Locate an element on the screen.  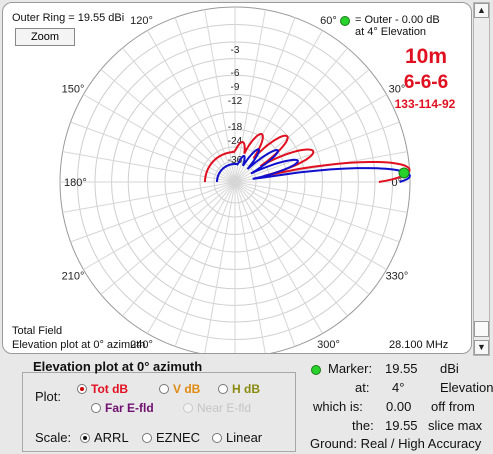
the-value: 19.55 is located at coordinates (401, 425).